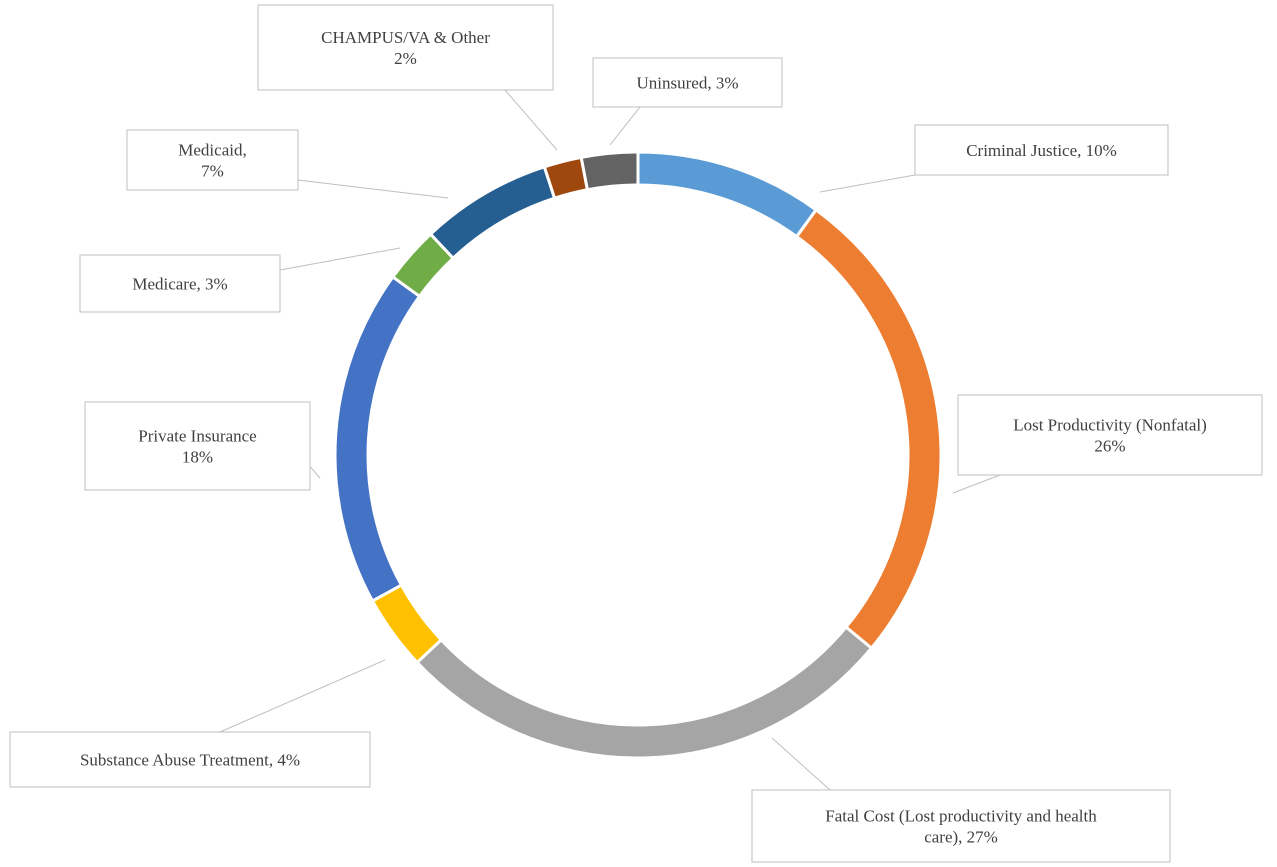 The image size is (1277, 867). I want to click on data-label: Medicaid, 7%, so click(212, 161).